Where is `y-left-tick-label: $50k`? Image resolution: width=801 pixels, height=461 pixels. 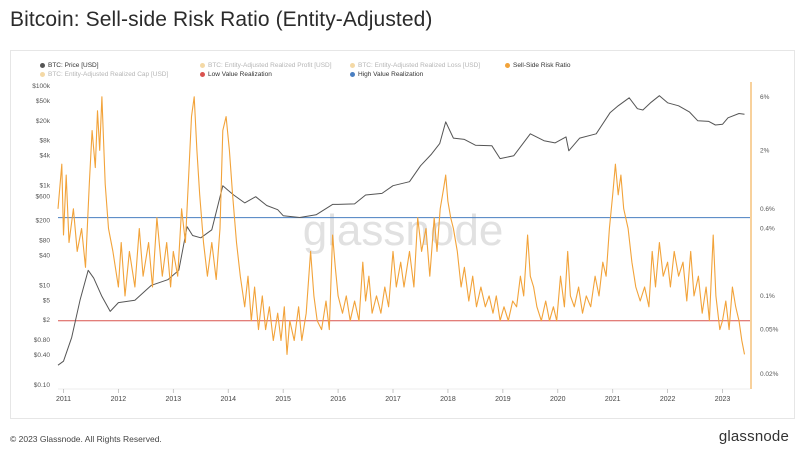 y-left-tick-label: $50k is located at coordinates (43, 101).